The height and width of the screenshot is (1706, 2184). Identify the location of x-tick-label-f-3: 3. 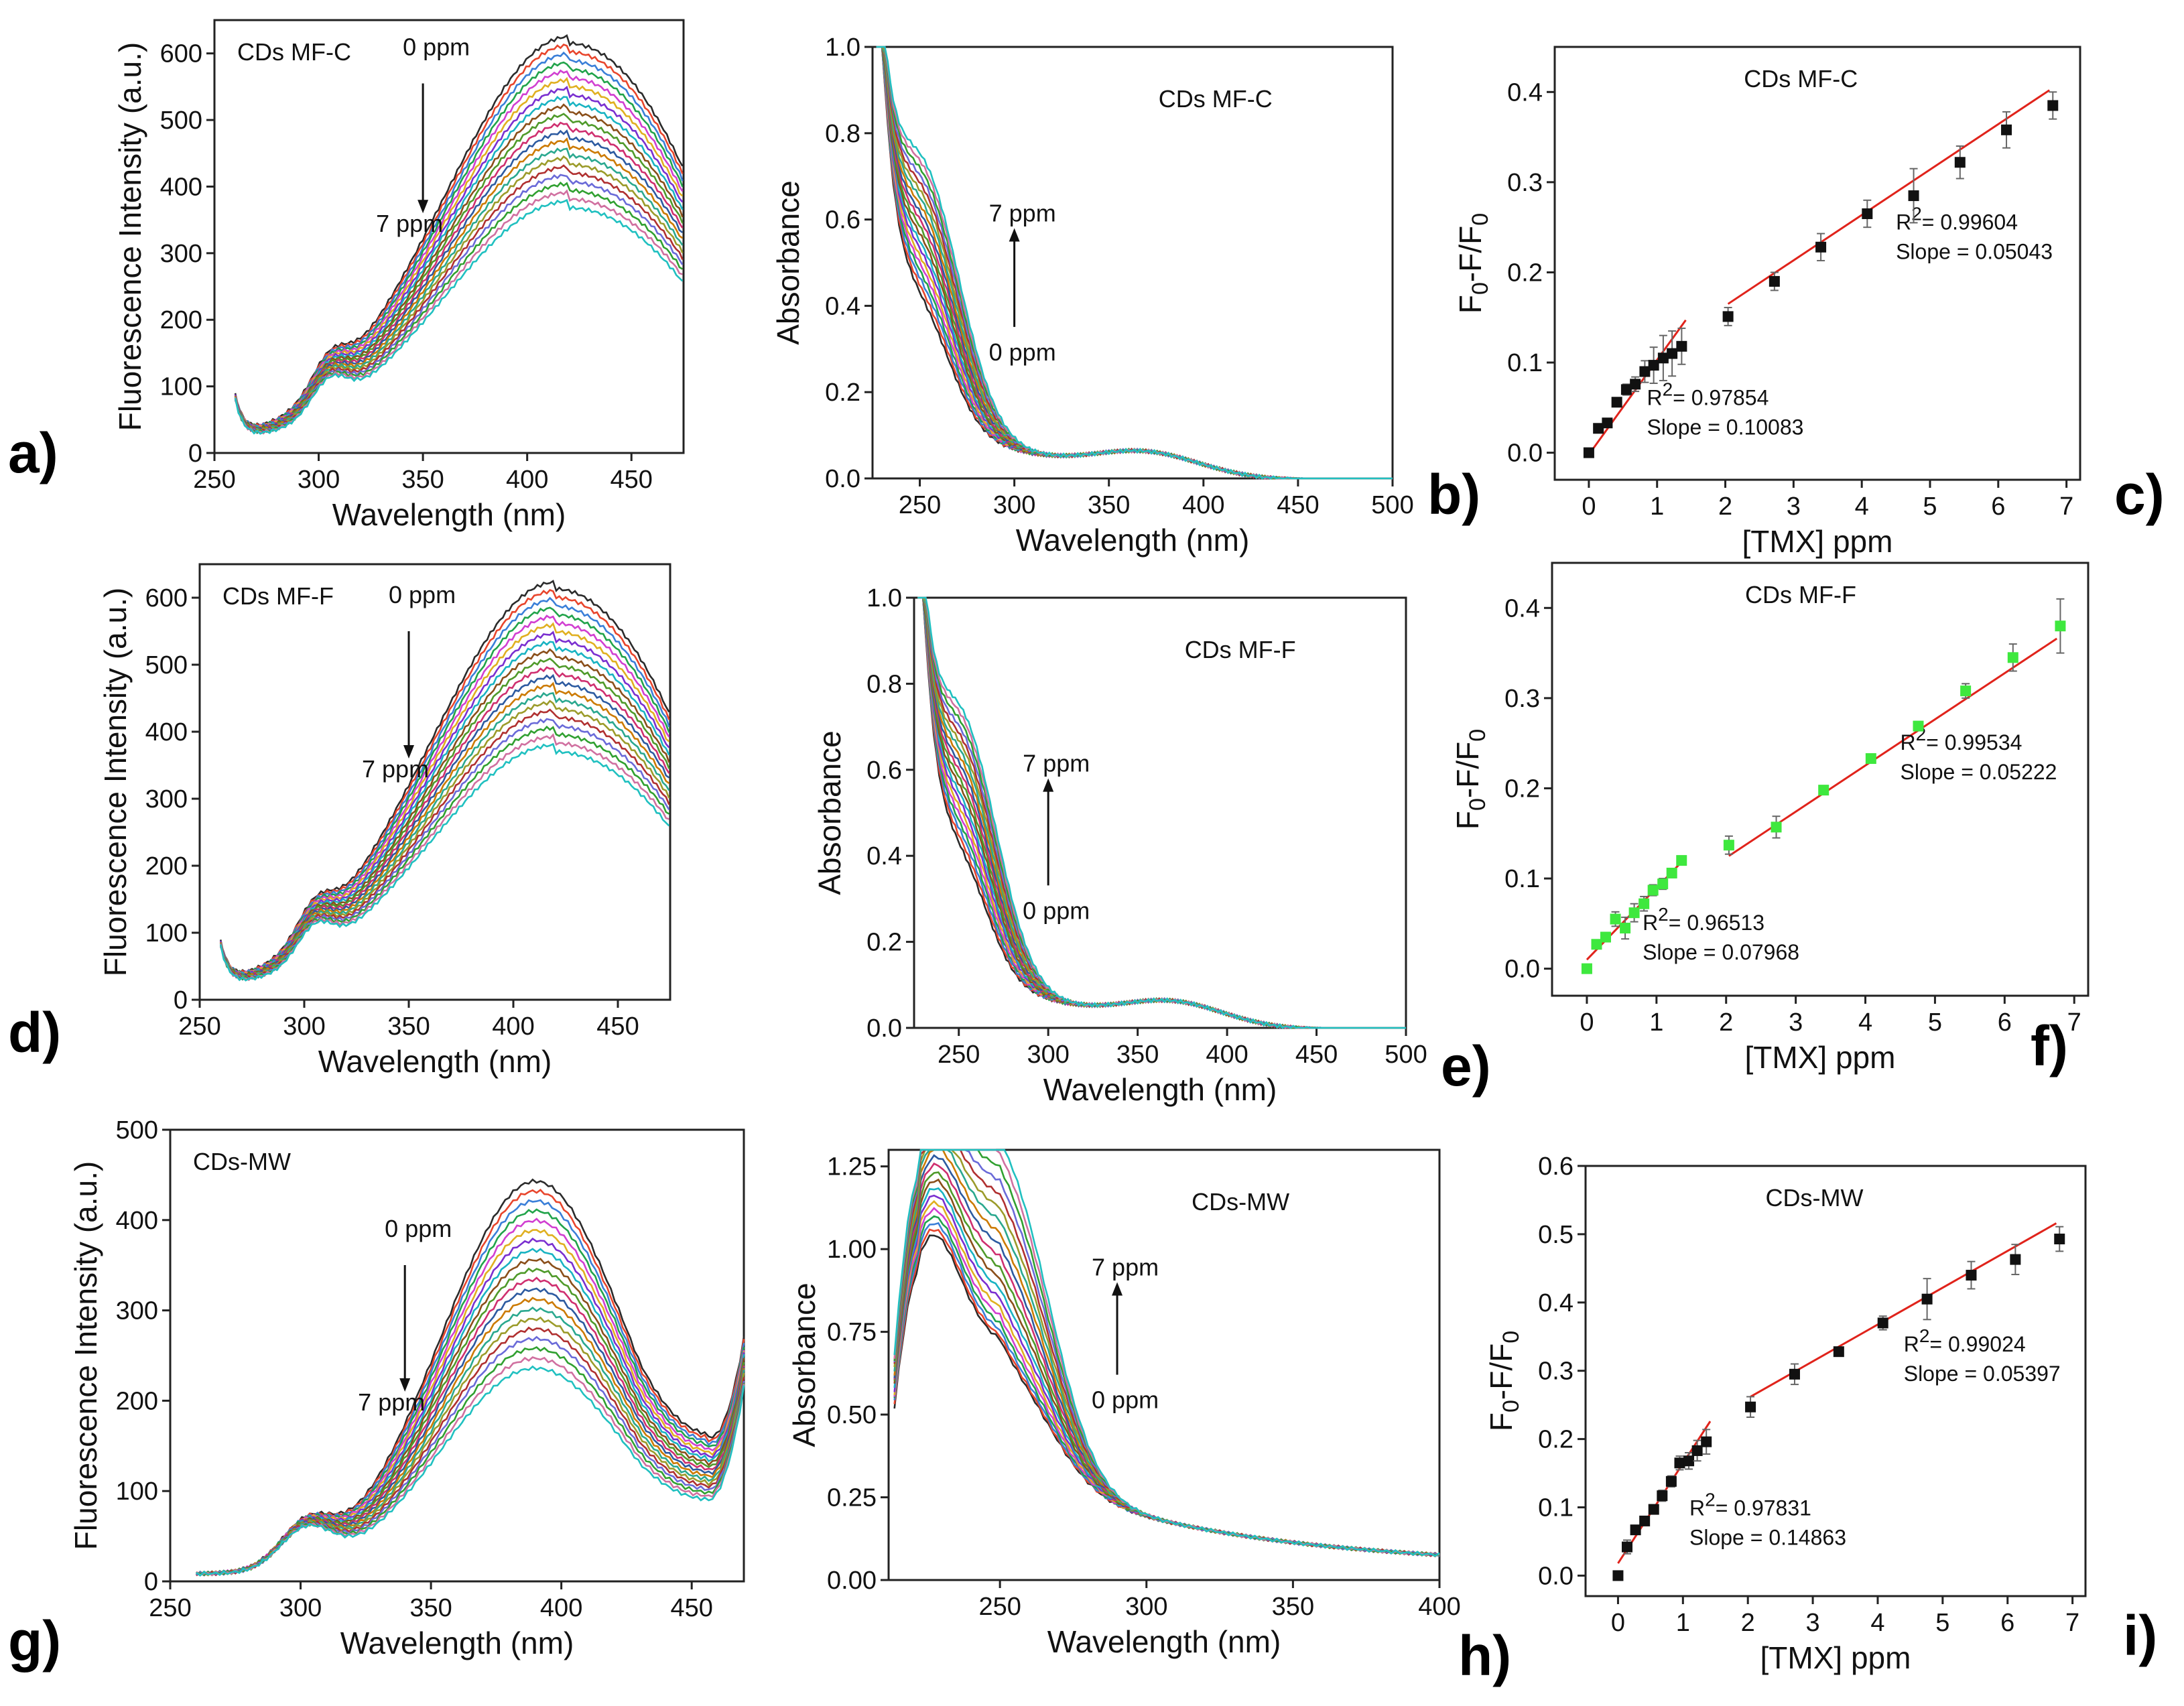
(1796, 1022).